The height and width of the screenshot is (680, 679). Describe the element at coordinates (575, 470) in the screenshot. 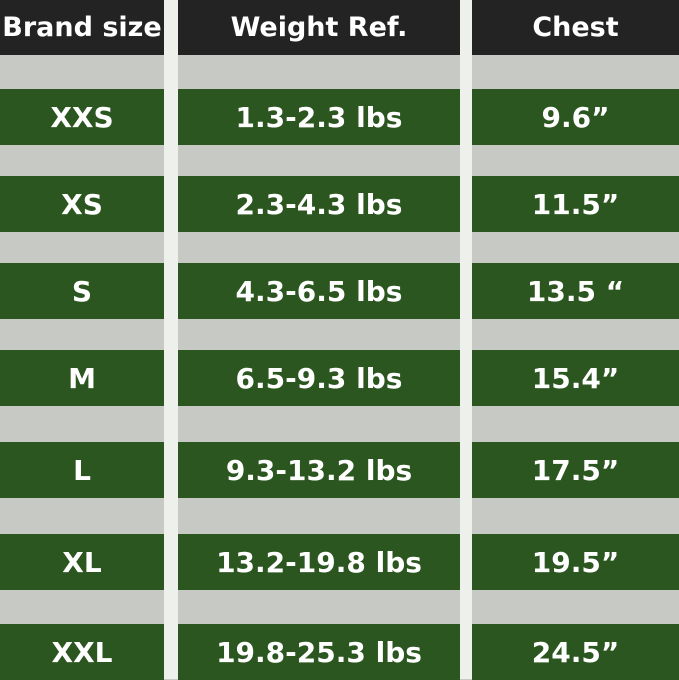

I see `cell-chest: 17.5”` at that location.